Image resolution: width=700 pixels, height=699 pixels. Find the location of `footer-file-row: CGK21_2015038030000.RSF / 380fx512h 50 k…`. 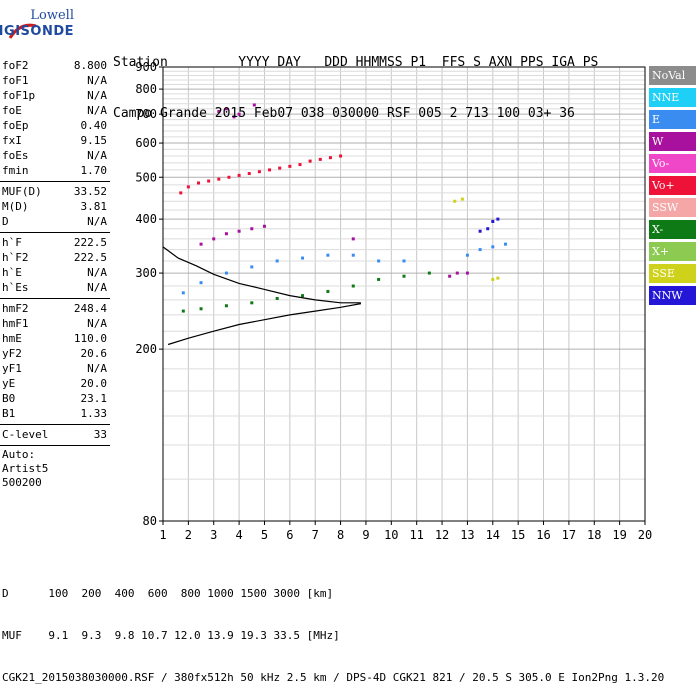

footer-file-row: CGK21_2015038030000.RSF / 380fx512h 50 k… is located at coordinates (333, 677).